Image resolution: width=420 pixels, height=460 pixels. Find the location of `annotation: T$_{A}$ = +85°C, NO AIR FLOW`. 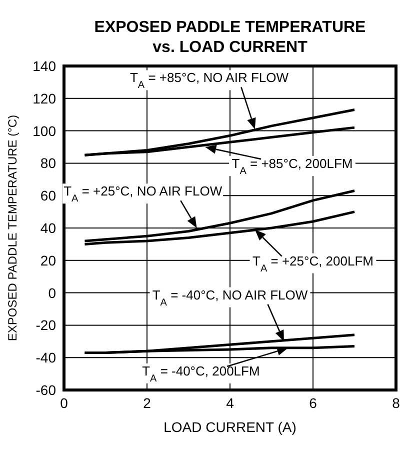

annotation: T$_{A}$ = +85°C, NO AIR FLOW is located at coordinates (210, 80).